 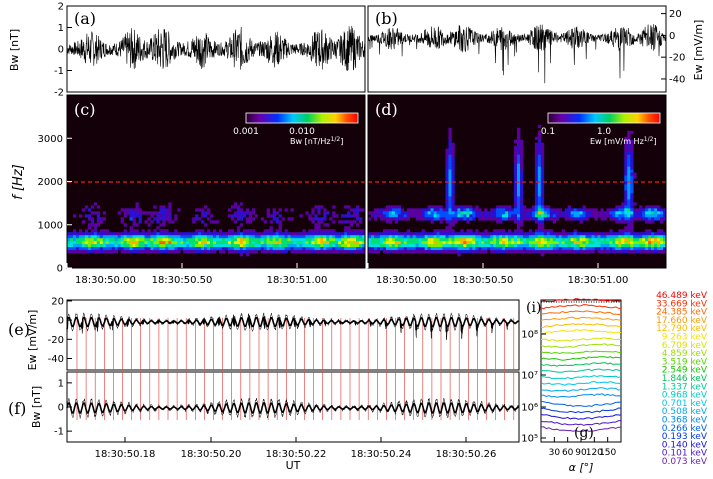 I want to click on panel-a-yticks: 210-1-2, so click(x=63, y=50).